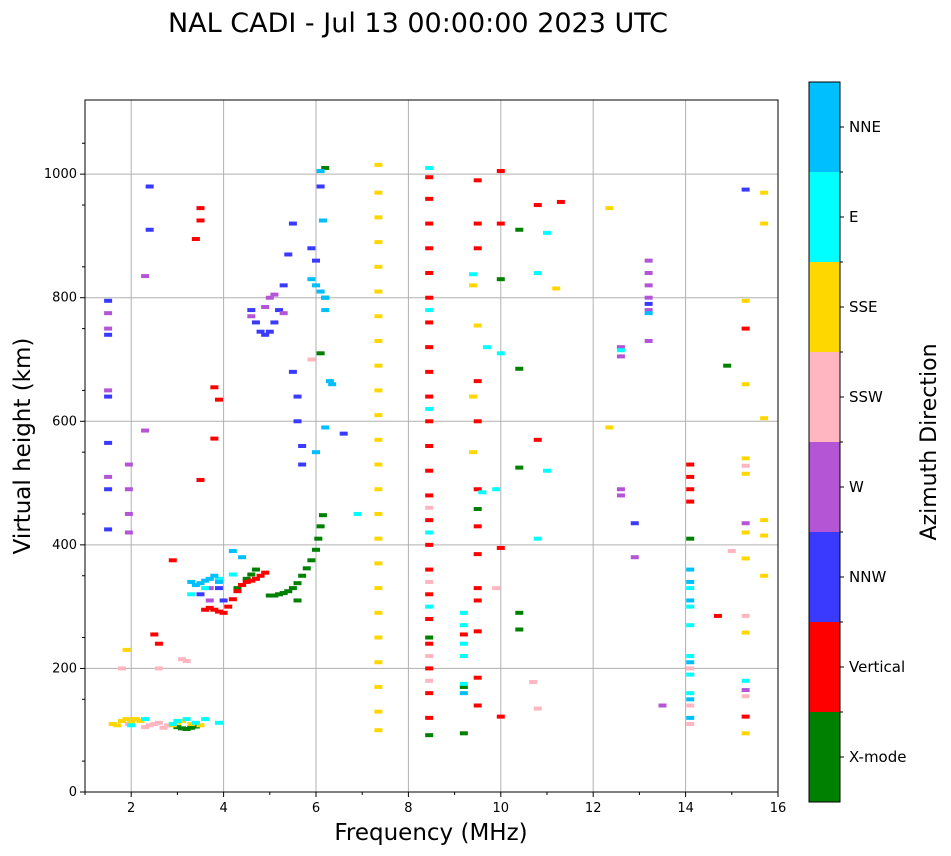  Describe the element at coordinates (929, 441) in the screenshot. I see `colorbar-title: Azimuth Direction` at that location.